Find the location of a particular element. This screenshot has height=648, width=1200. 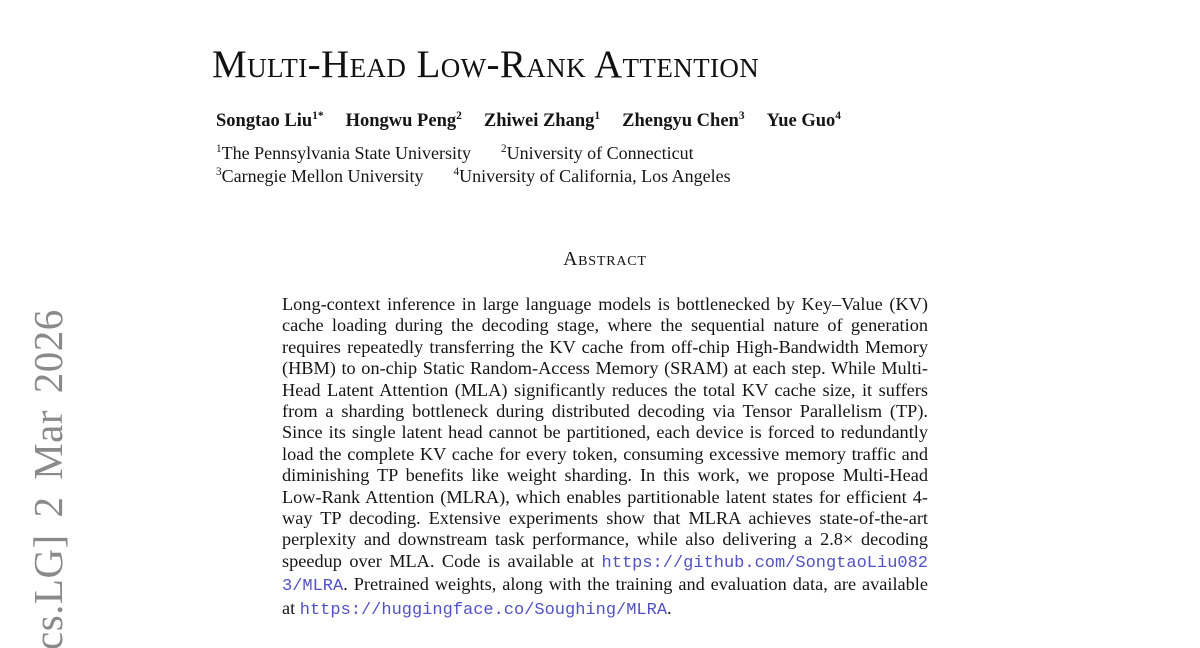

affiliation: 2University of Connecticut is located at coordinates (597, 153).